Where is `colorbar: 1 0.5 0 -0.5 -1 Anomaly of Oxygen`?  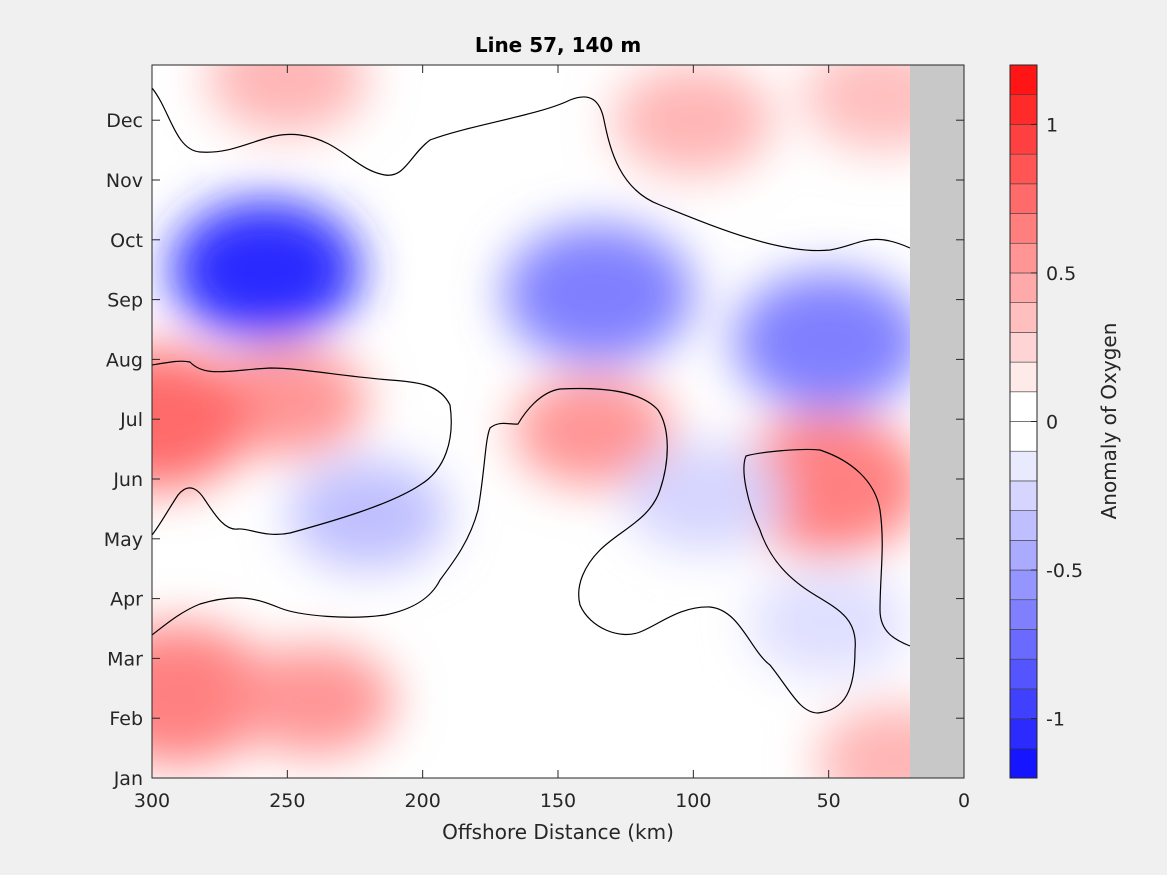
colorbar: 1 0.5 0 -0.5 -1 Anomaly of Oxygen is located at coordinates (1065, 421).